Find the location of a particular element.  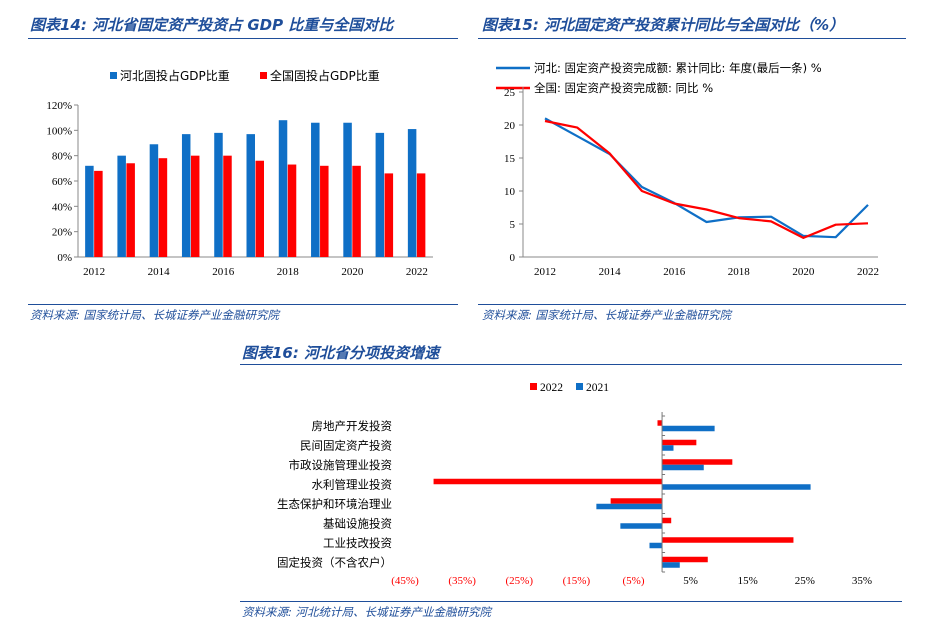

bar-全国固投占GDP比重-2017 is located at coordinates (259, 208).